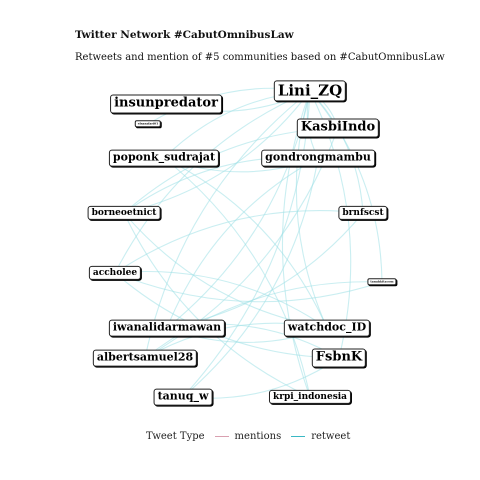 The image size is (480, 480). Describe the element at coordinates (339, 358) in the screenshot. I see `node-fsbnk: FsbnK` at that location.